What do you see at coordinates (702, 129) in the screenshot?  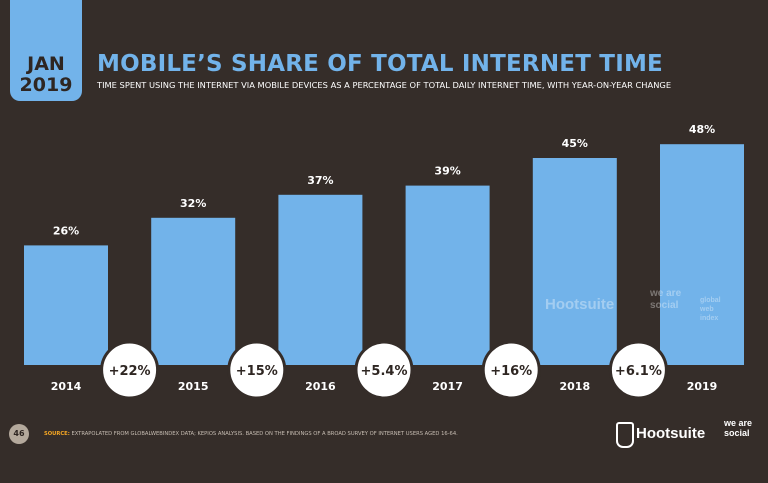 I see `value-label: 48%` at bounding box center [702, 129].